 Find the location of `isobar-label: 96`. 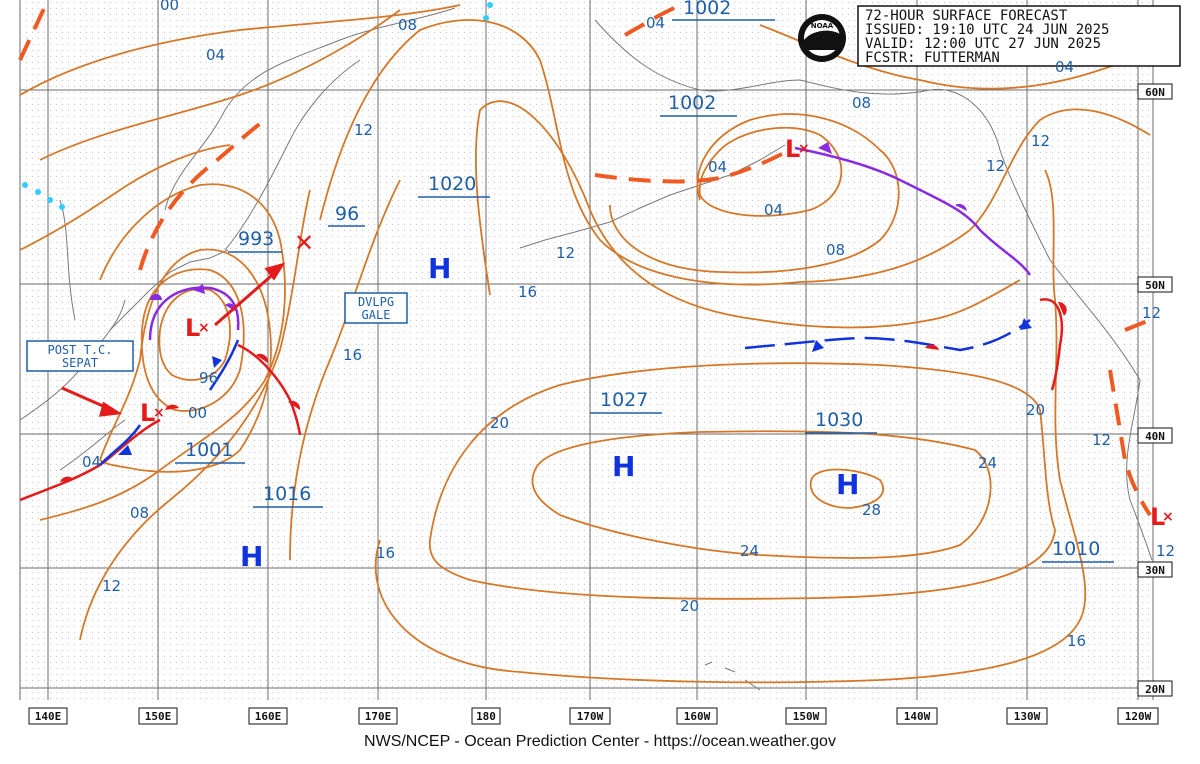

isobar-label: 96 is located at coordinates (208, 378).